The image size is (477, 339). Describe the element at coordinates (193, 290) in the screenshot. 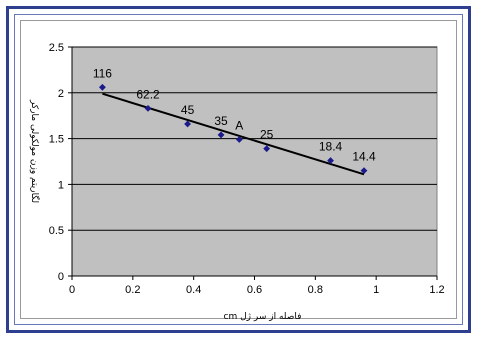

I see `x-tick-label: 0.4` at that location.